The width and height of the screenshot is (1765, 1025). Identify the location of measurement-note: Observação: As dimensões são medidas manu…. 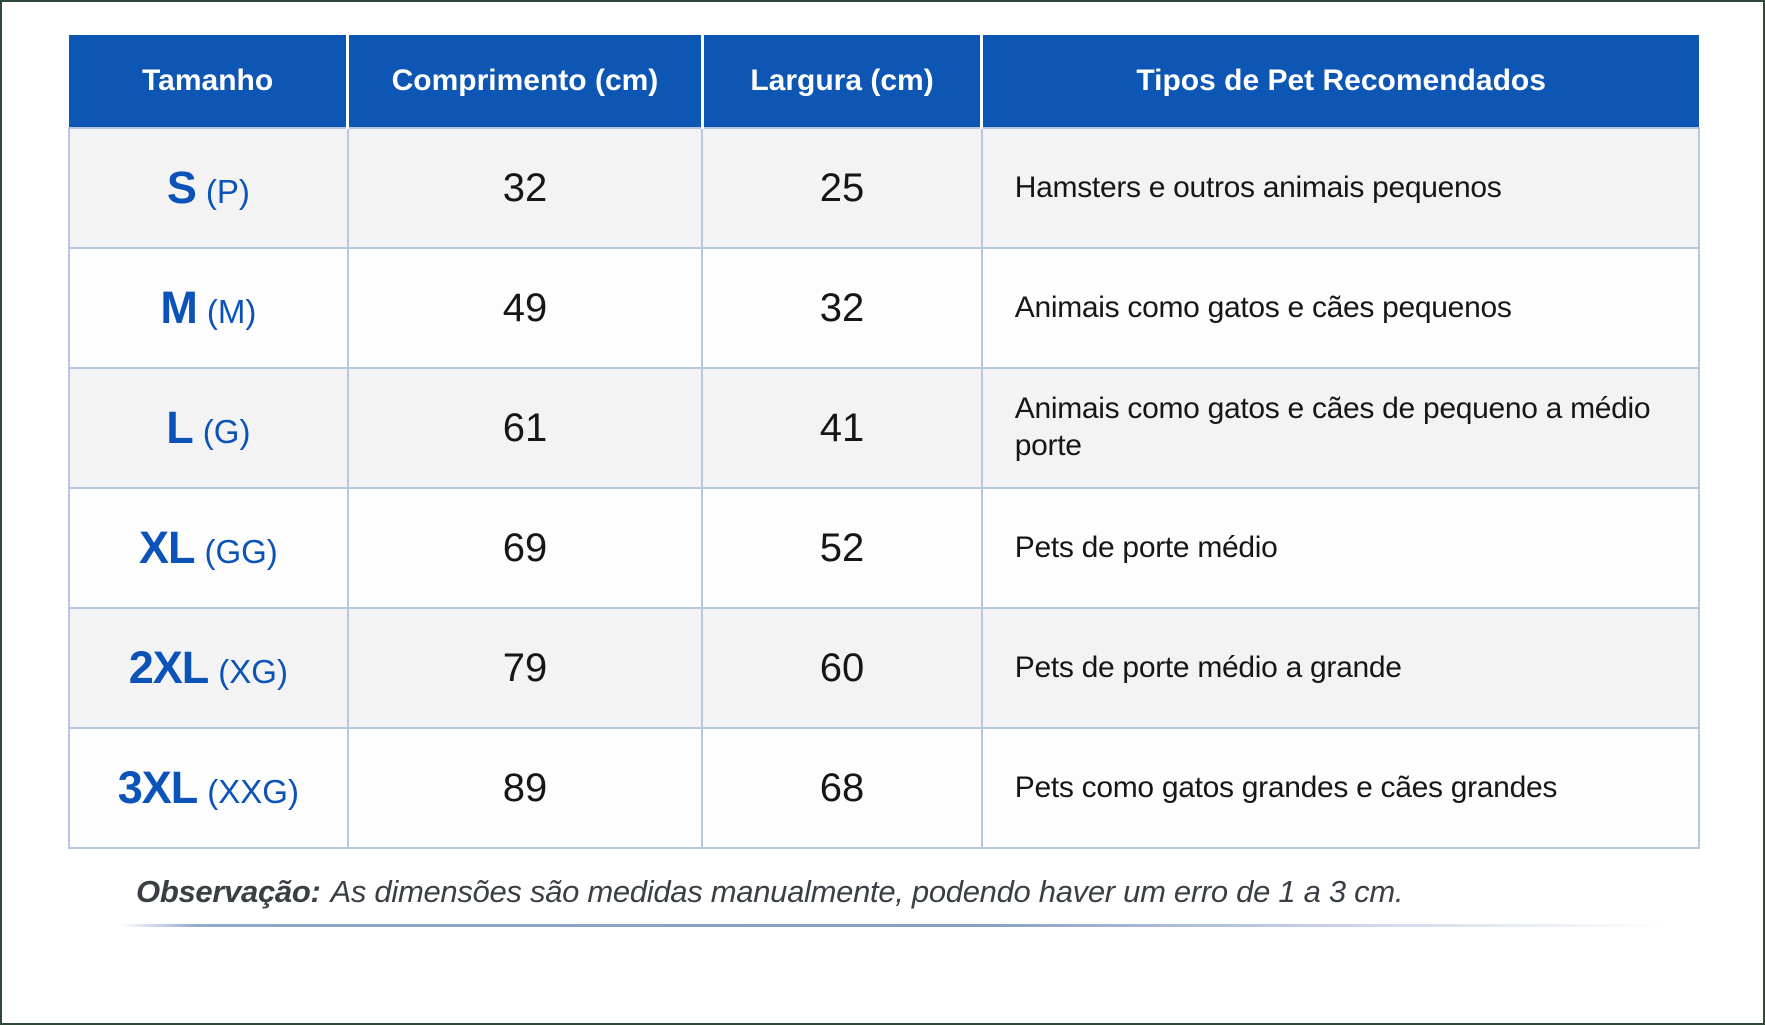
(886, 892).